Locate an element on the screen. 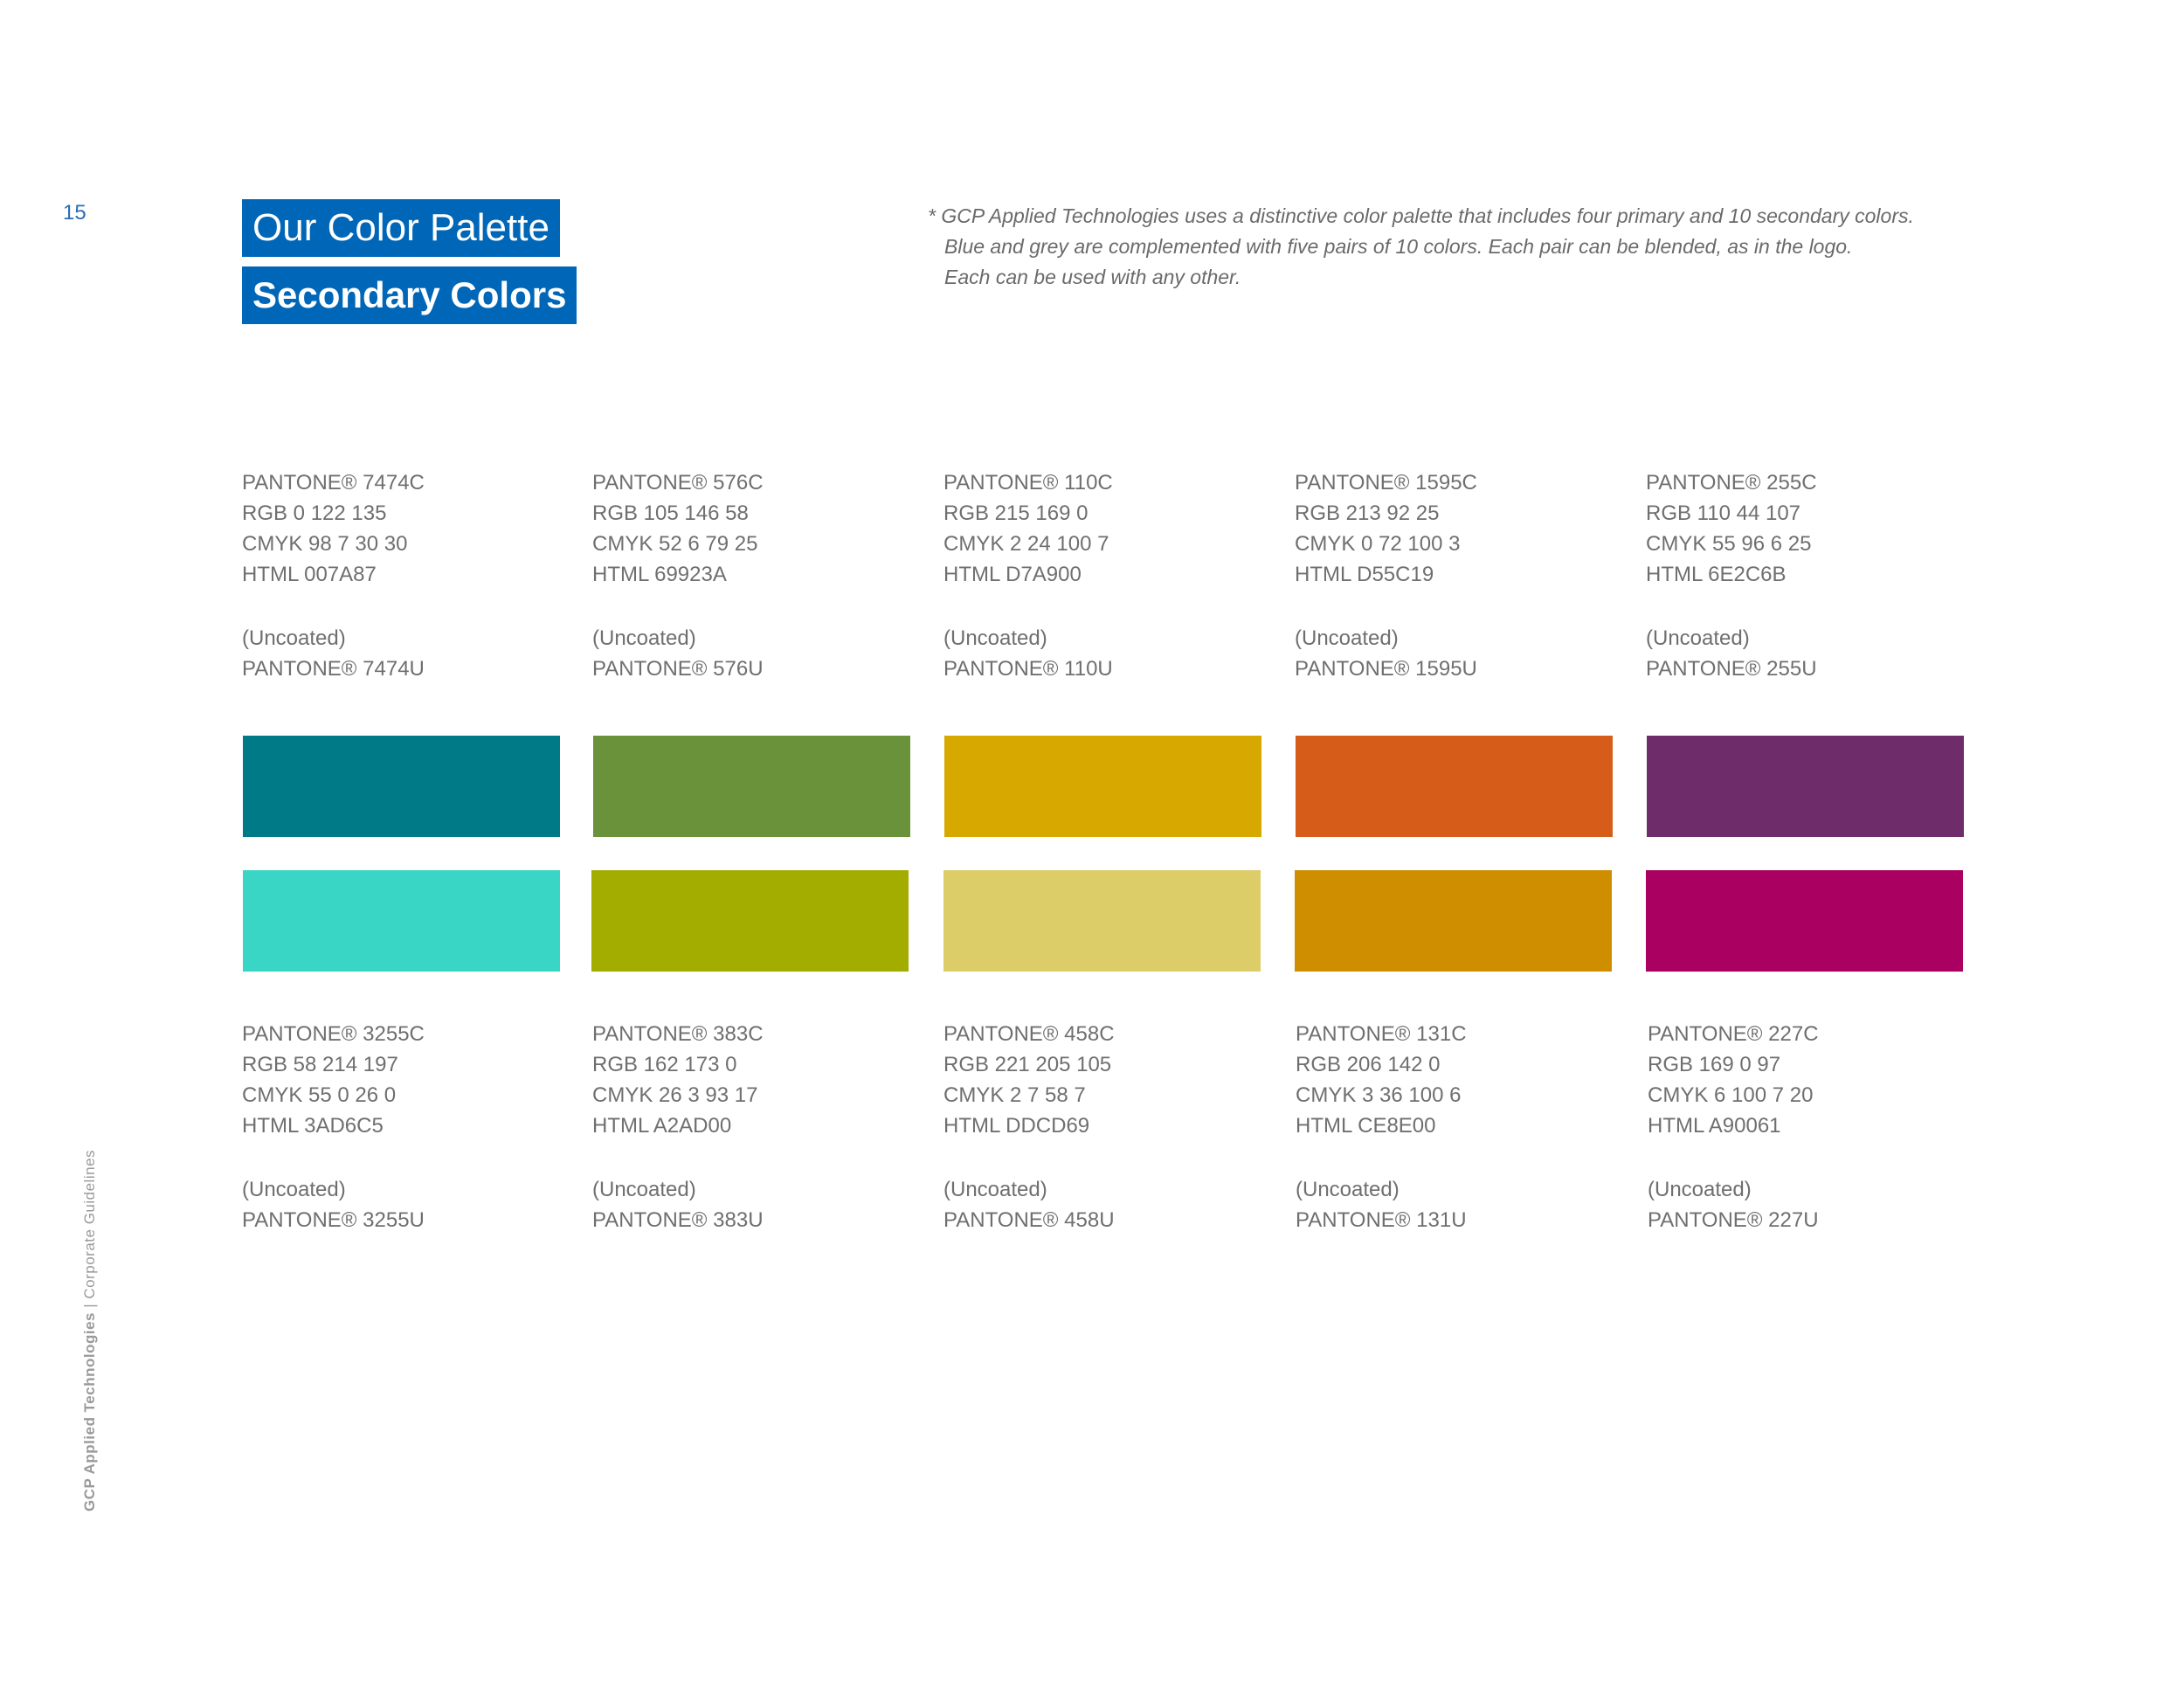  swatch-lime is located at coordinates (750, 921).